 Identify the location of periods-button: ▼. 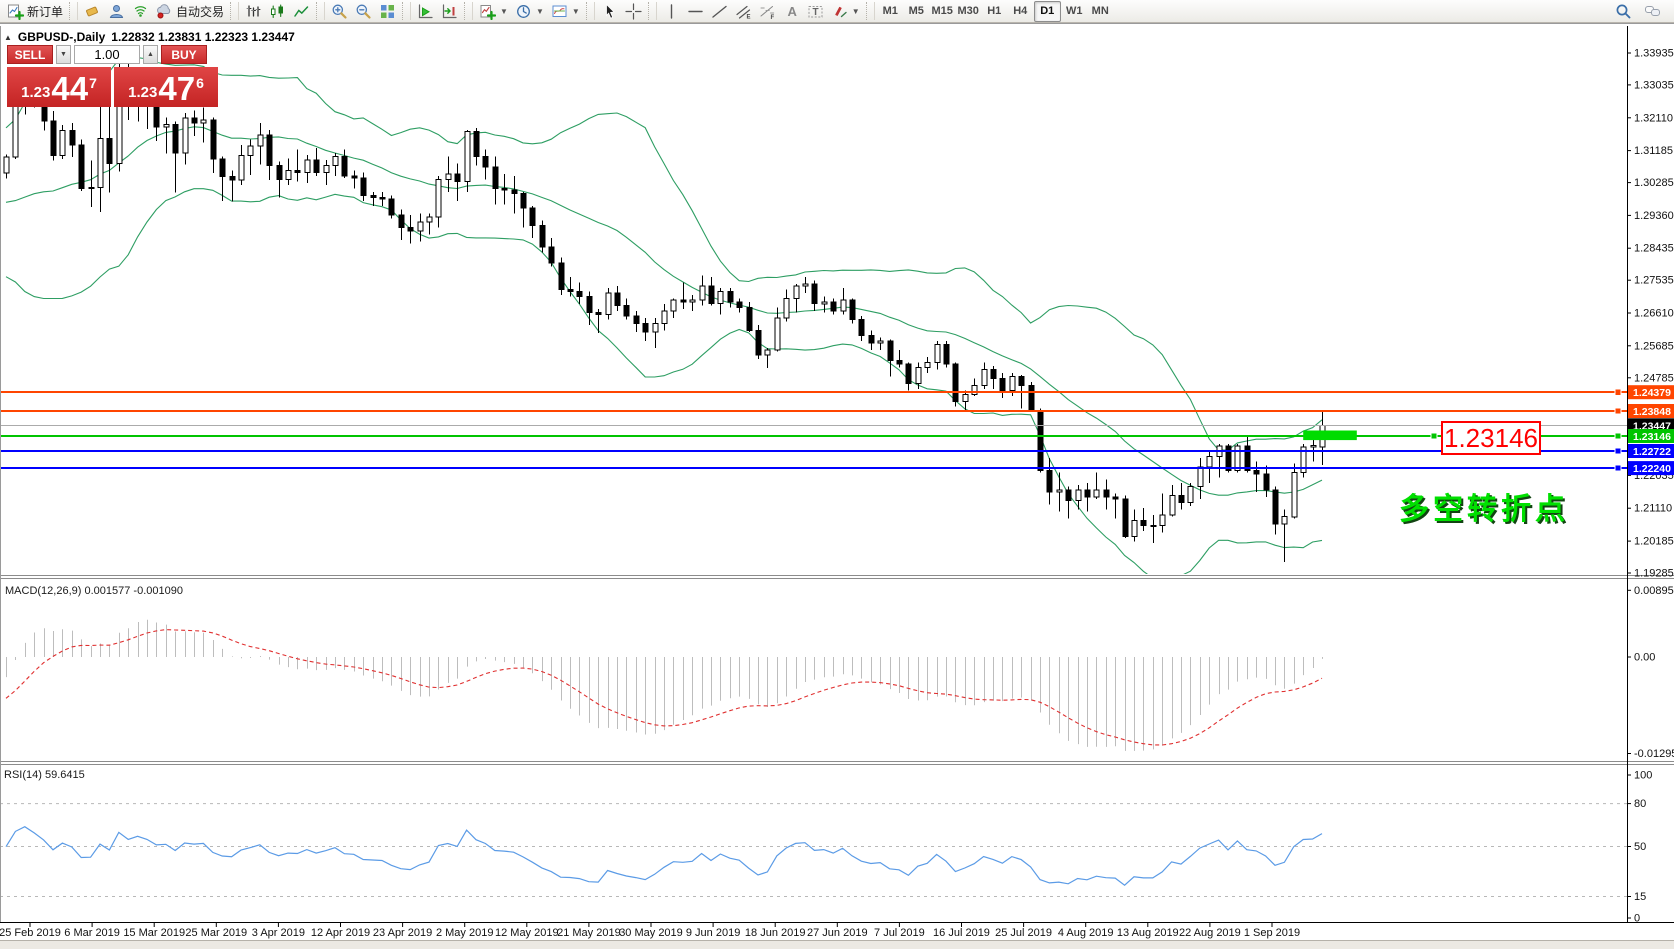
(529, 11).